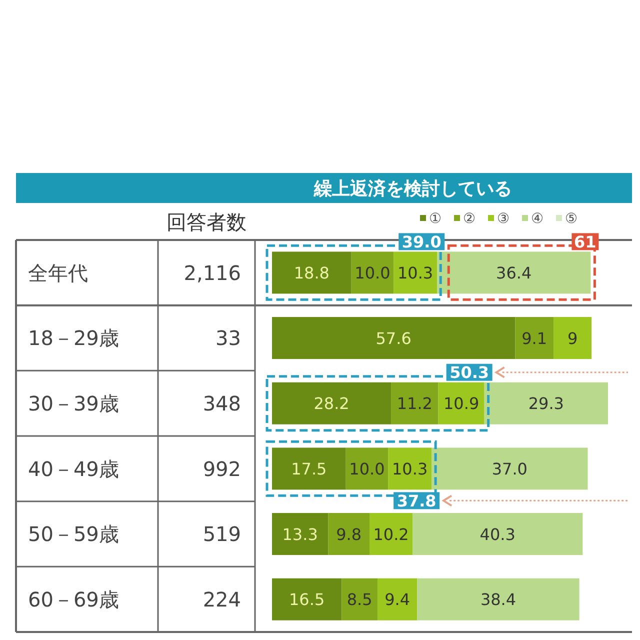  I want to click on y2-tick-label: 519, so click(221, 534).